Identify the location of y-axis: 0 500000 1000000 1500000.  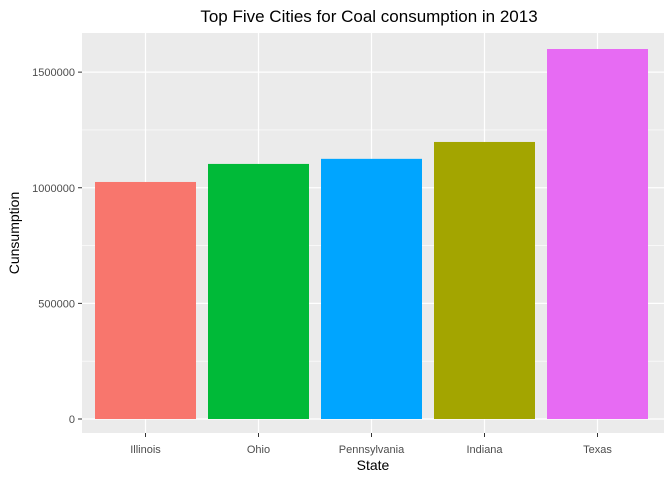
(57, 246).